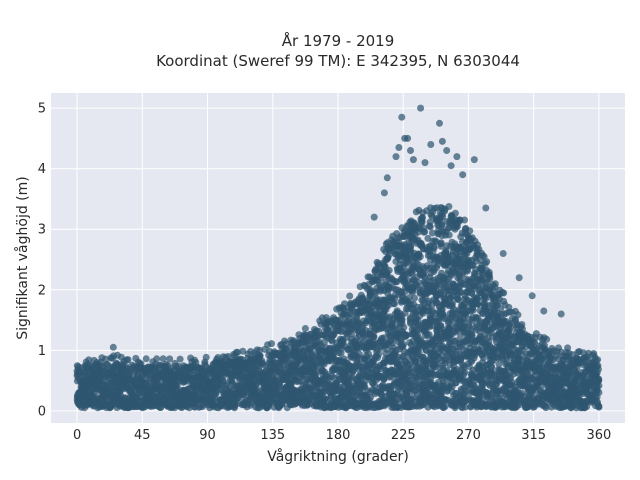  What do you see at coordinates (338, 40) in the screenshot?
I see `chart-title: År 1979 - 2019` at bounding box center [338, 40].